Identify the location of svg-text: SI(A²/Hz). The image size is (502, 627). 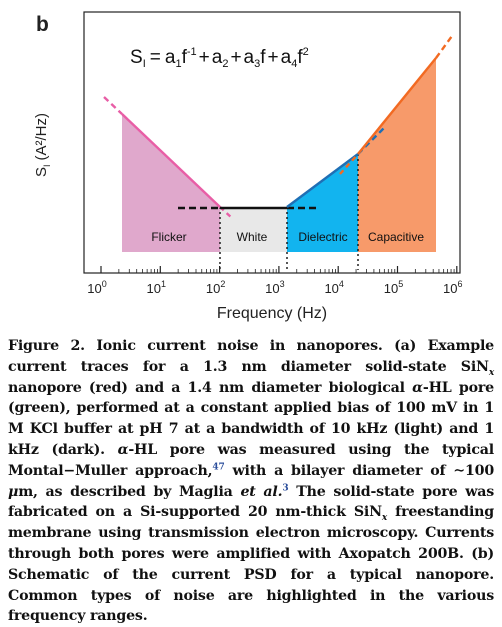
(42, 145).